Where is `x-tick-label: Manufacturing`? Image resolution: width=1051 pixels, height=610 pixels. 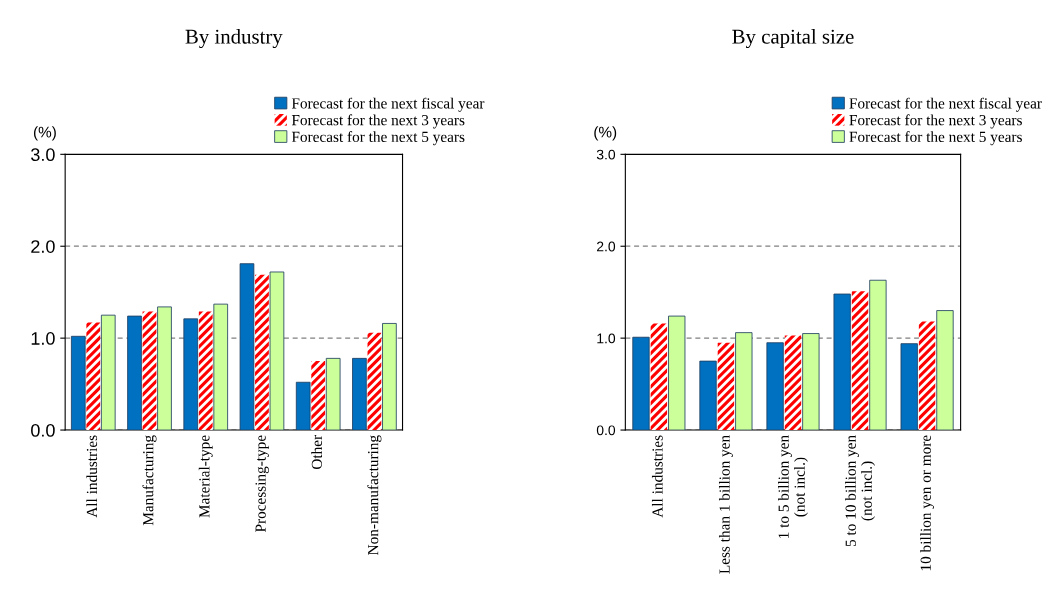 x-tick-label: Manufacturing is located at coordinates (149, 480).